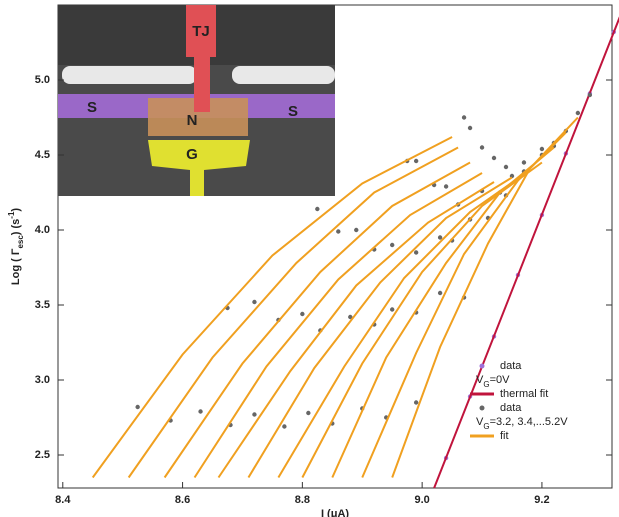 Image resolution: width=619 pixels, height=517 pixels. What do you see at coordinates (541, 500) in the screenshot?
I see `x-tick-label: 9.2` at bounding box center [541, 500].